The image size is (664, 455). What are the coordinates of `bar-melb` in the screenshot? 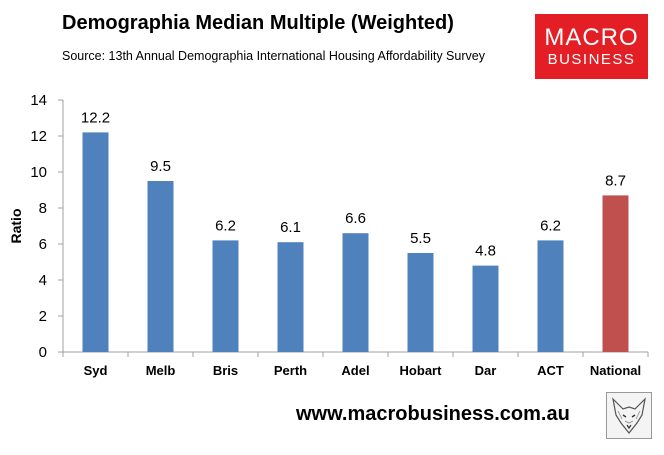 It's located at (160, 266).